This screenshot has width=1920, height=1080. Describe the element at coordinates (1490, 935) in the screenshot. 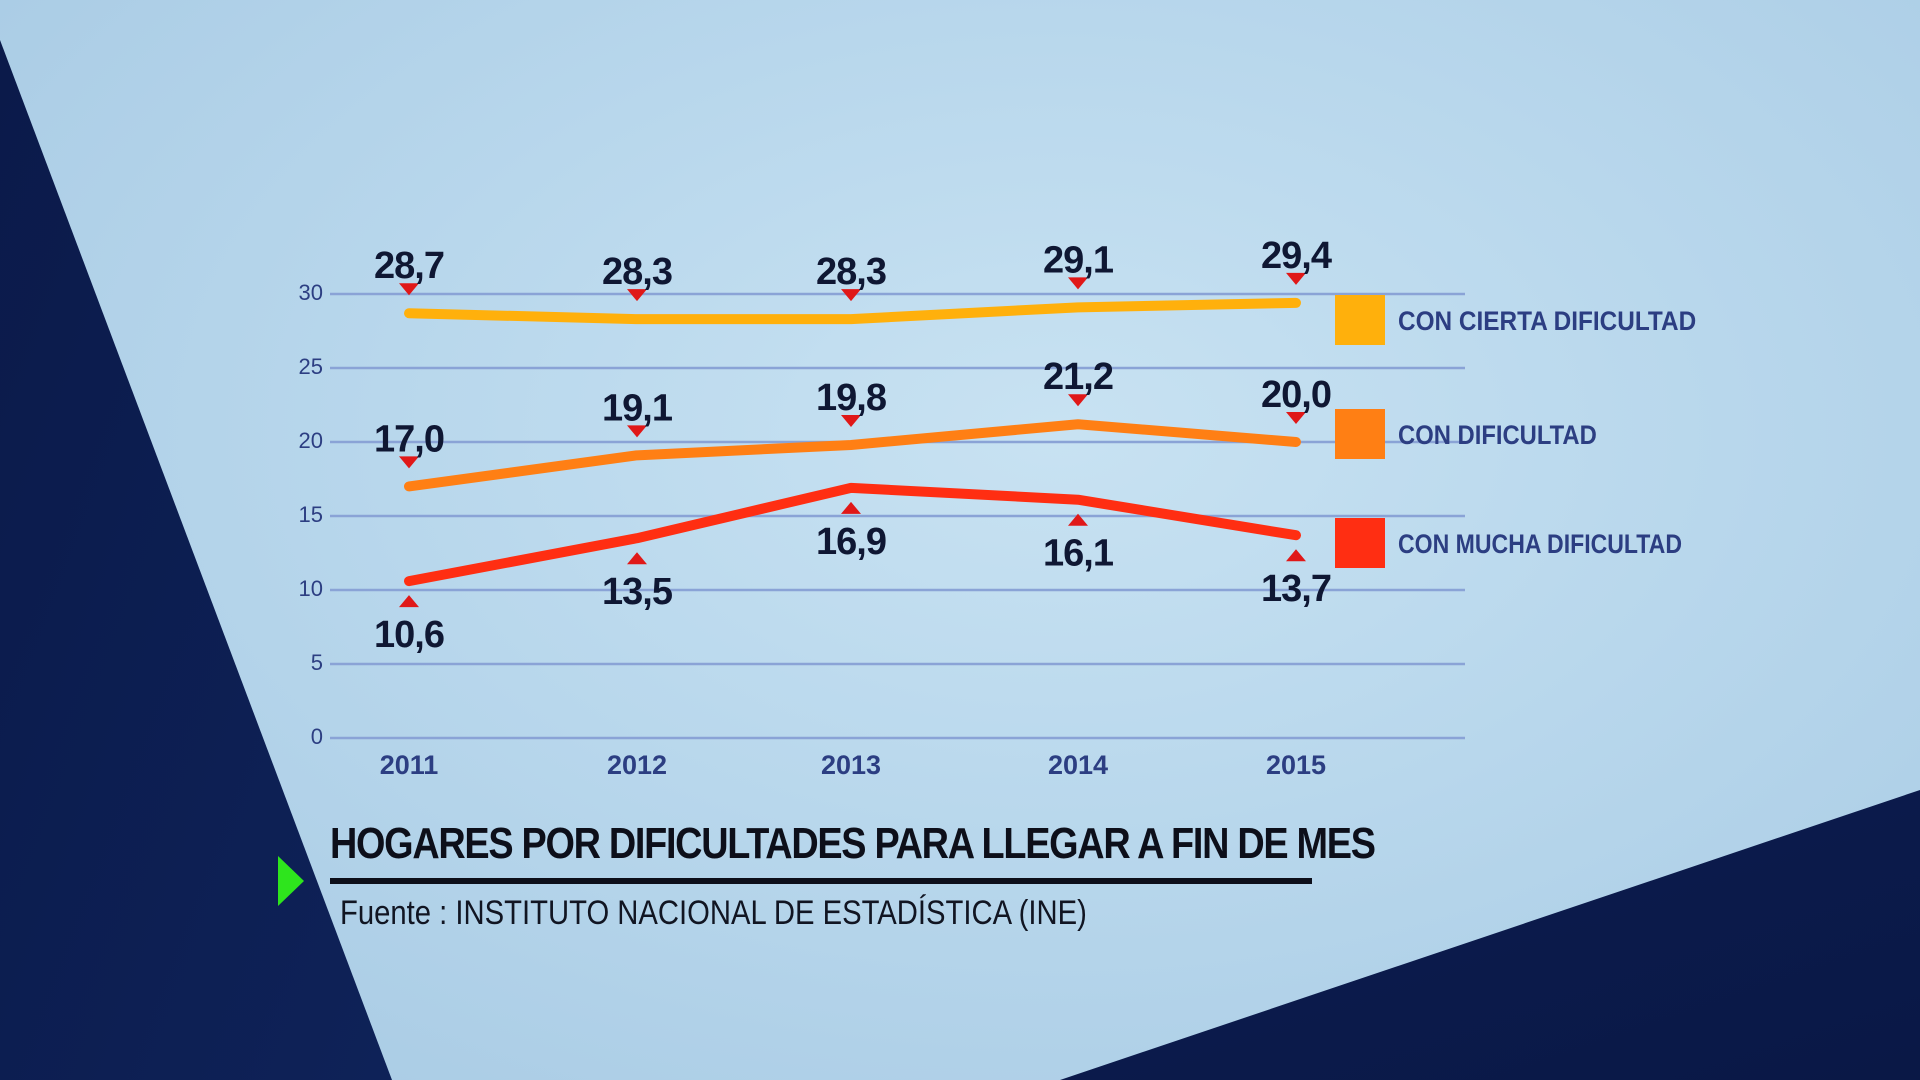

I see `right-dark-panel` at that location.